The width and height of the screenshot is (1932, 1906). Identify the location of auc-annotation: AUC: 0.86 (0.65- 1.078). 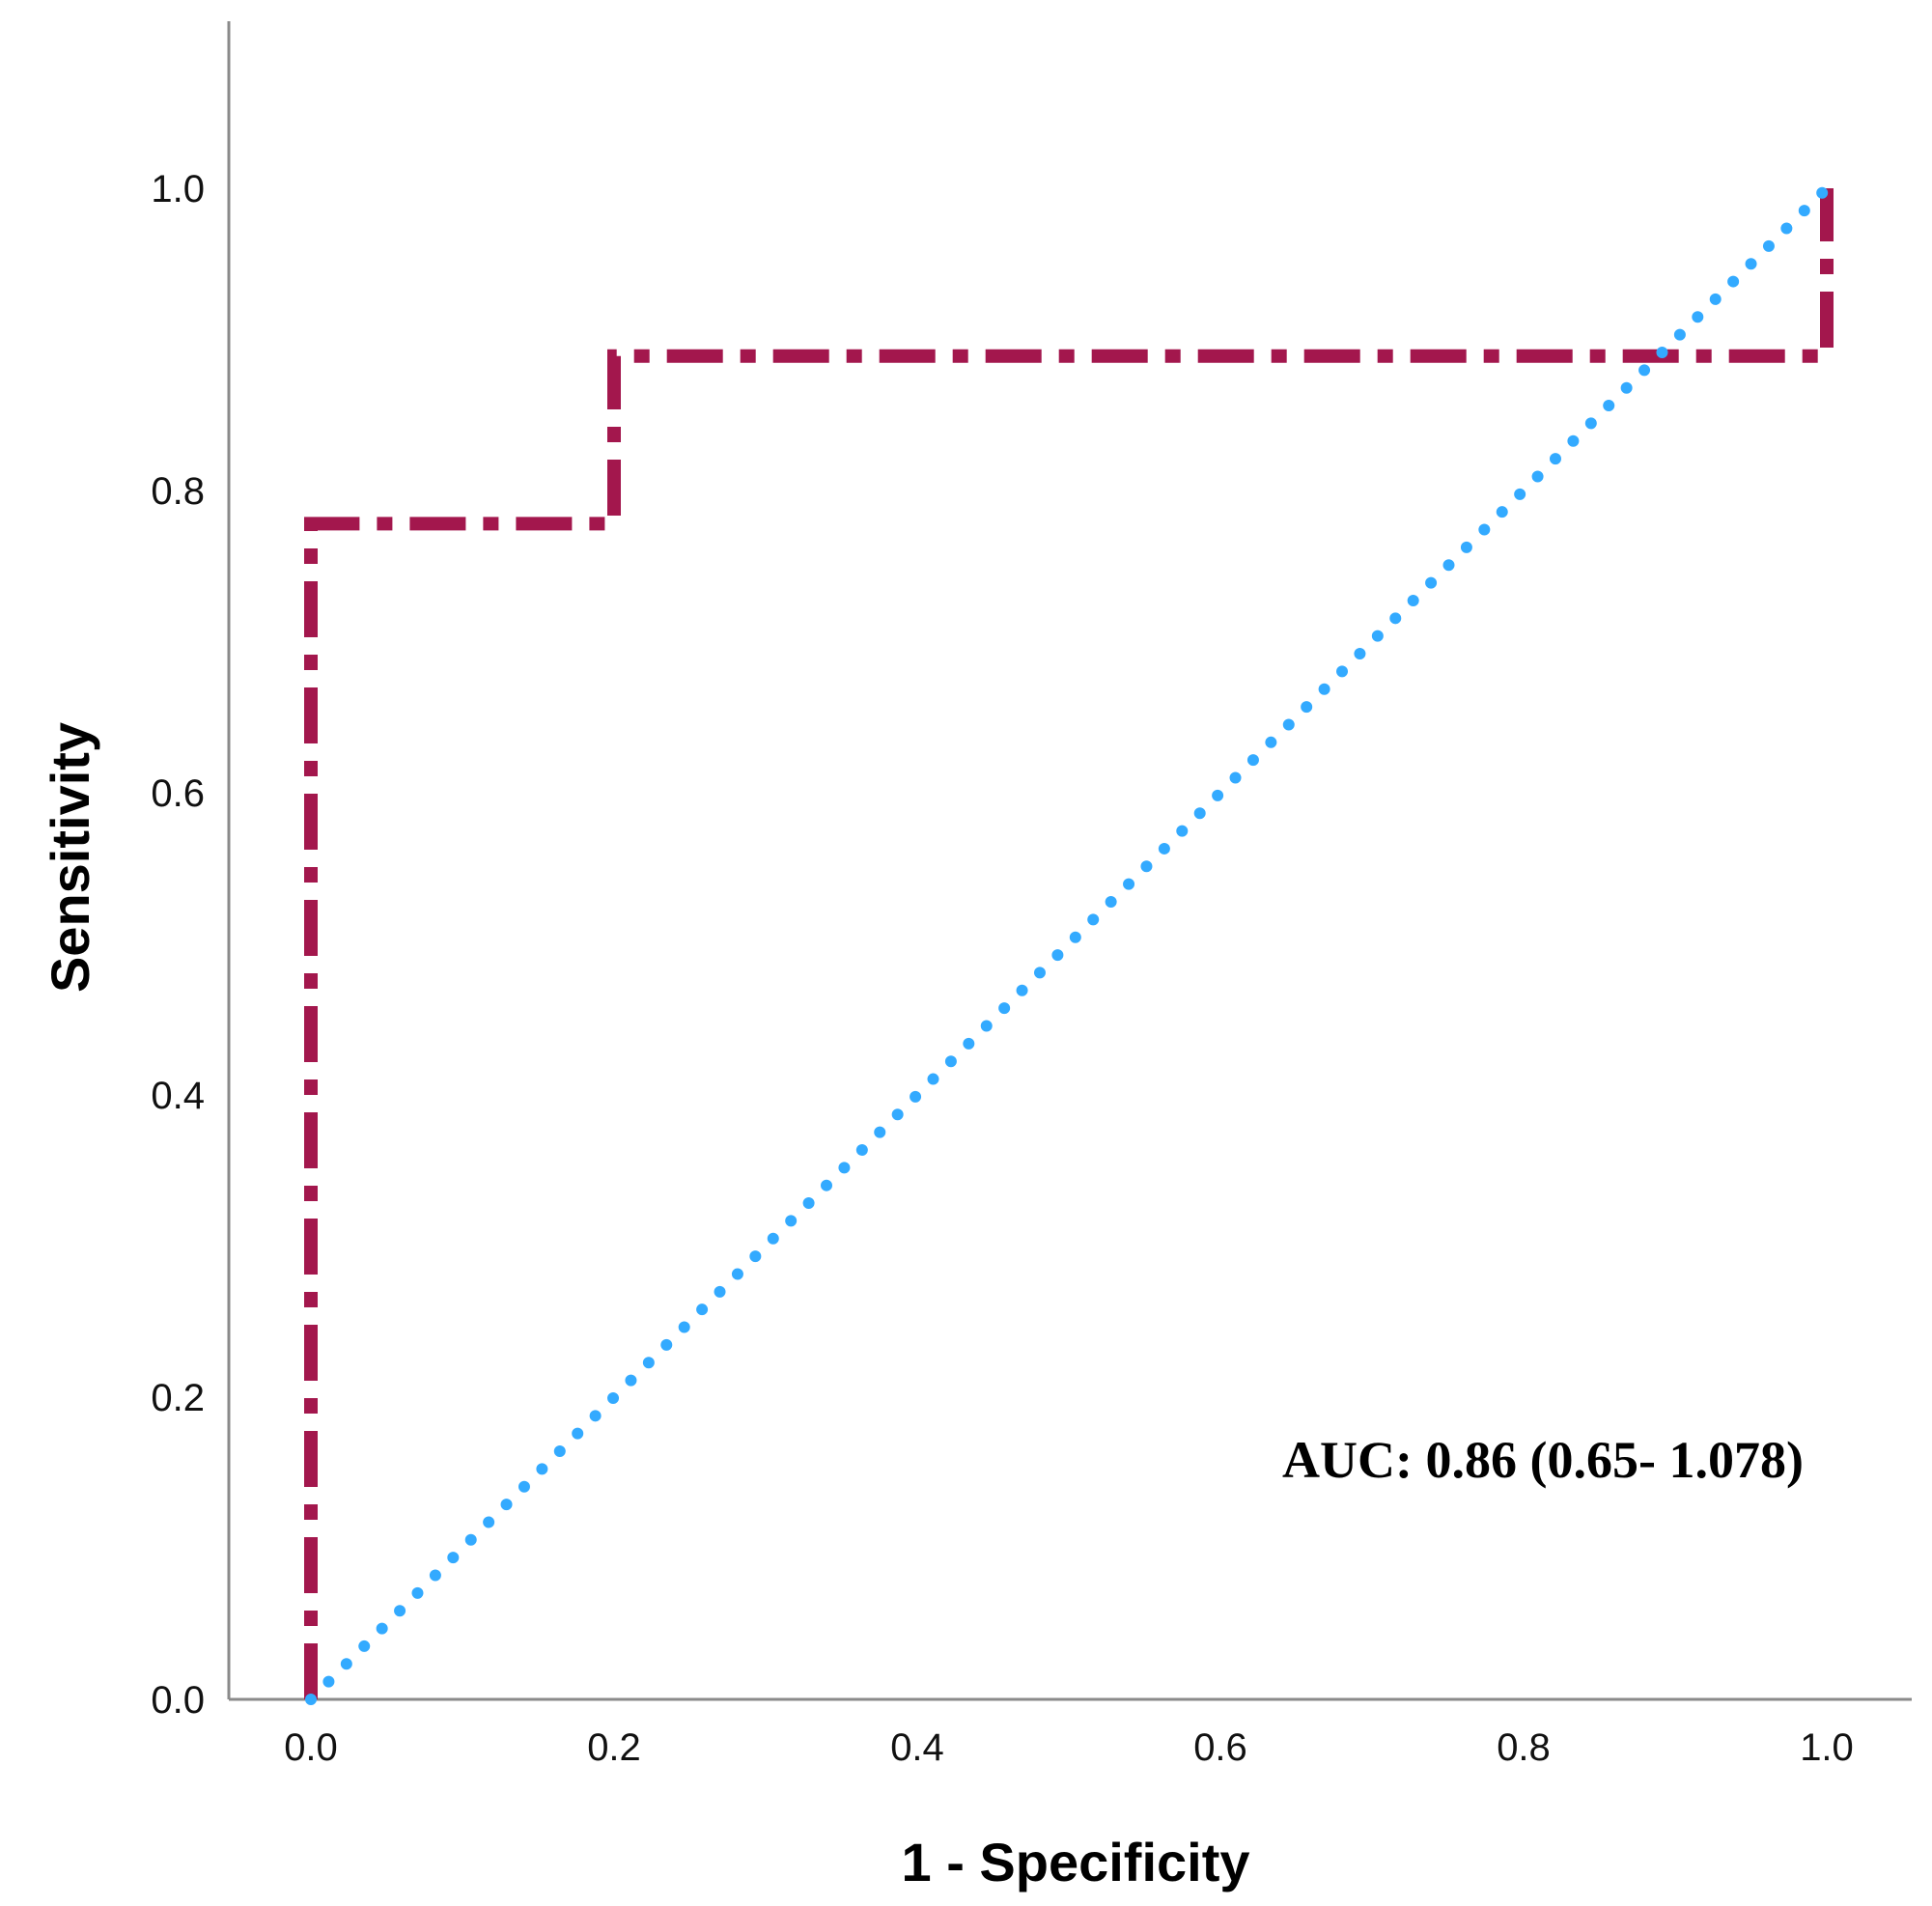
(1543, 1460).